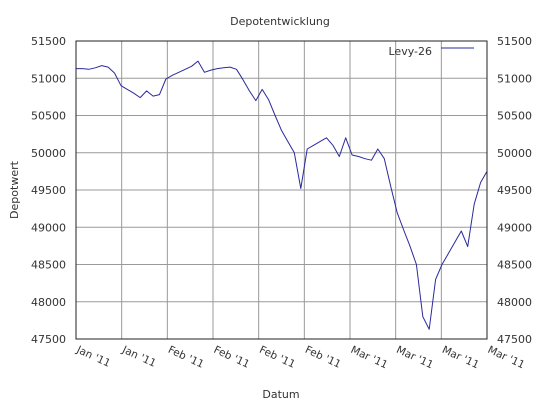 The width and height of the screenshot is (550, 400). What do you see at coordinates (514, 339) in the screenshot?
I see `y-tick-label-right: 47500` at bounding box center [514, 339].